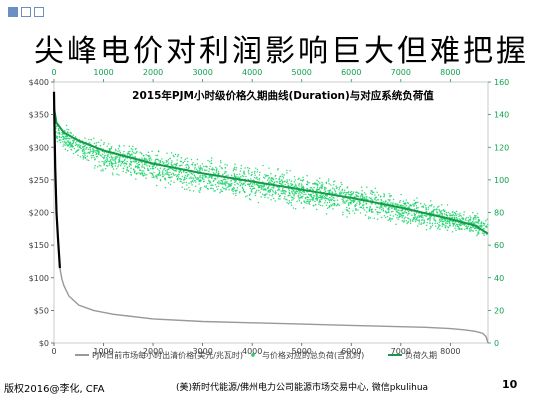  Describe the element at coordinates (41, 310) in the screenshot. I see `left-y-tick-label: $50` at that location.